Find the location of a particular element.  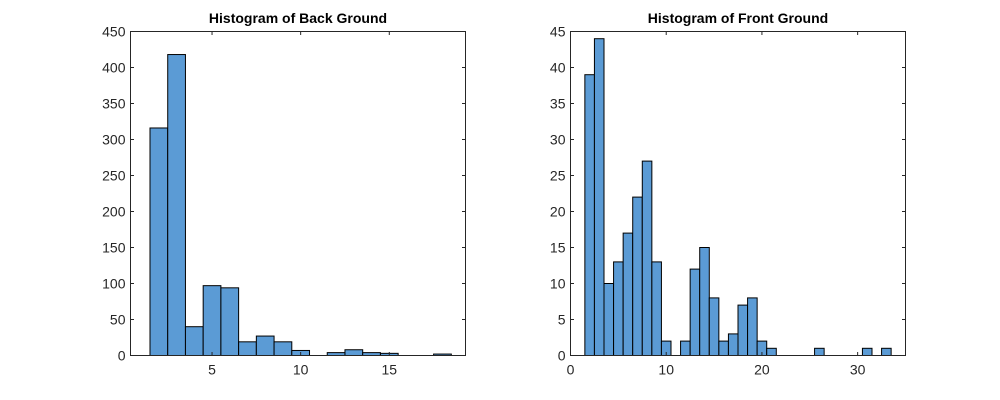

y-tick-label: 50 is located at coordinates (118, 320).